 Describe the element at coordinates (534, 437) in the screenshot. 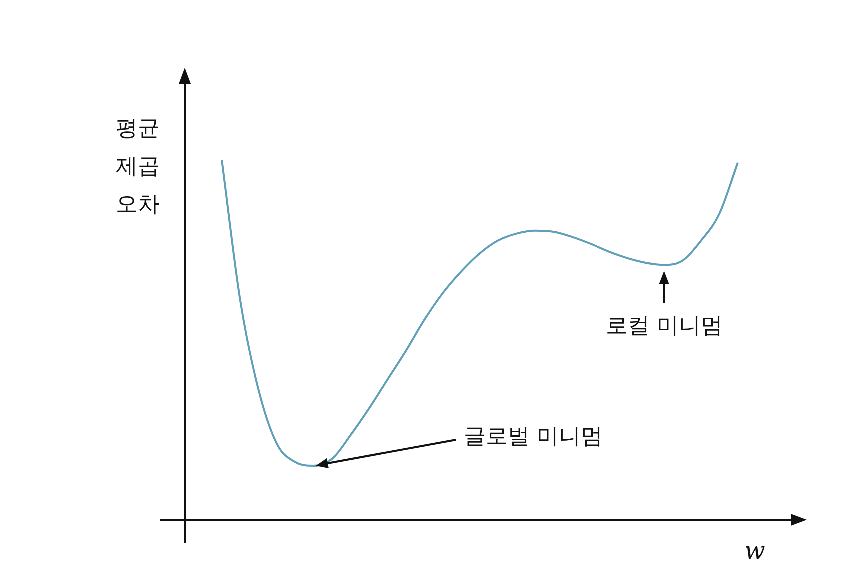

I see `annotation: 글로벌 미니멈` at that location.